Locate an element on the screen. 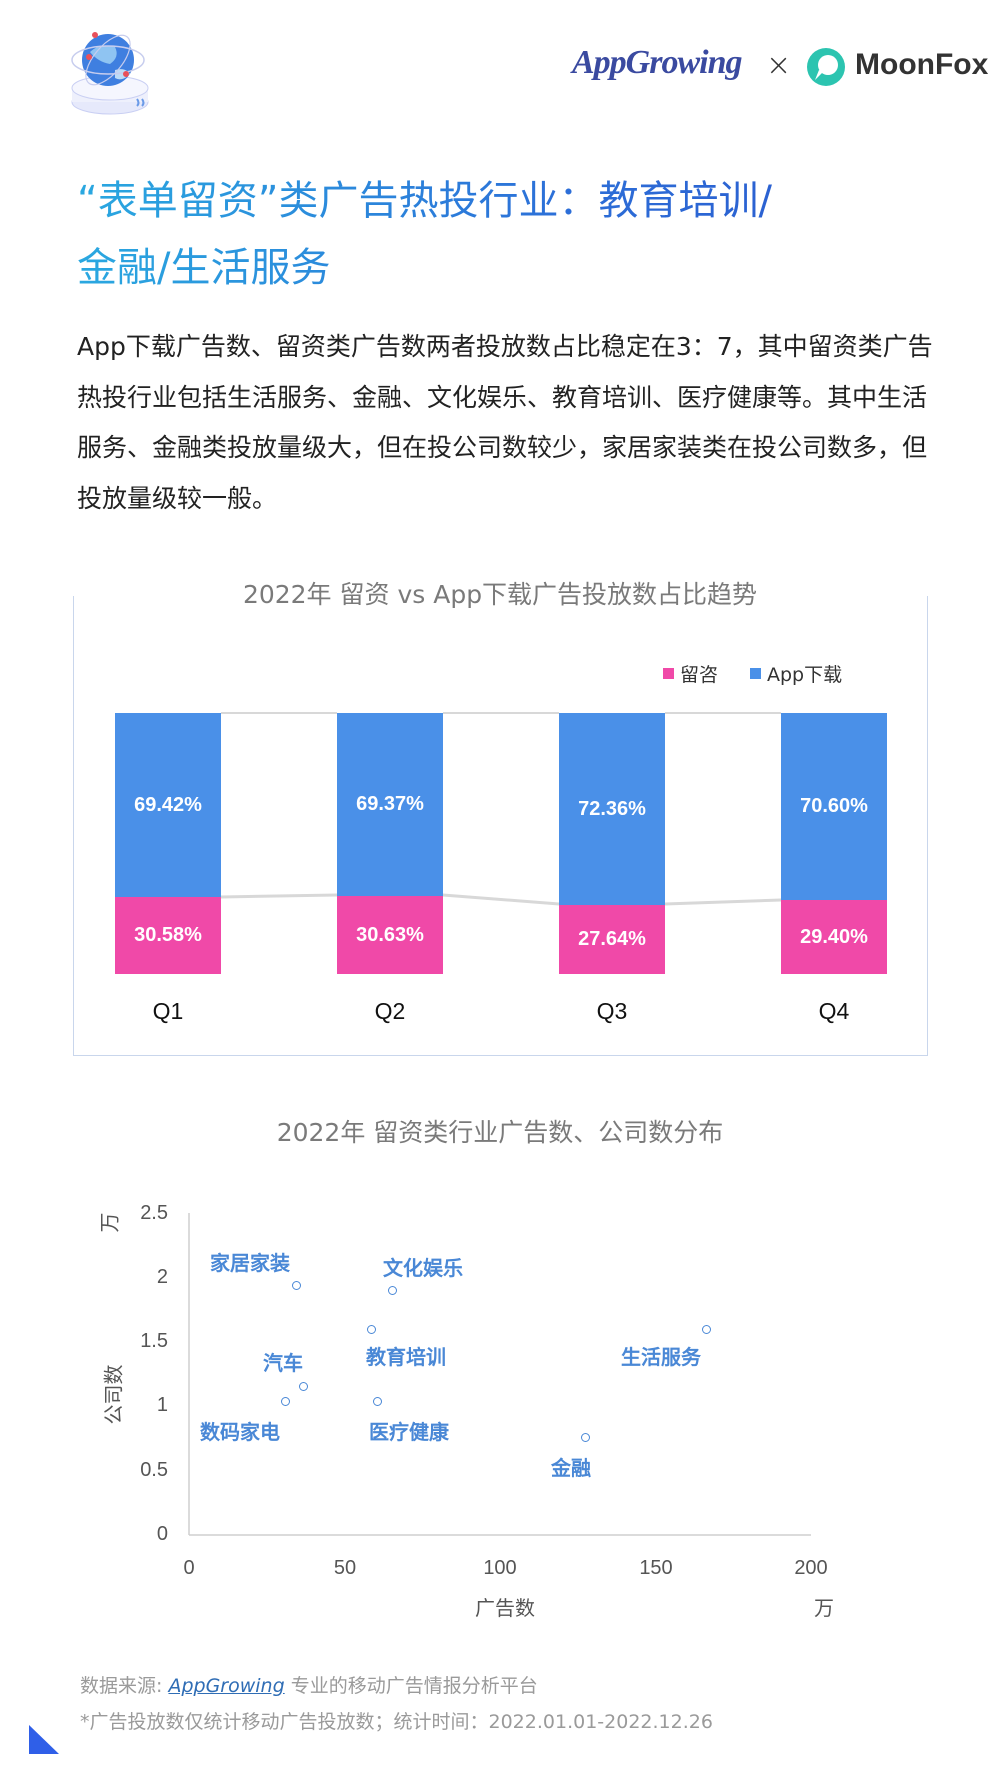 The width and height of the screenshot is (1000, 1776). data-source-line: 数据来源: AppGrowing 专业的移动广告情报分析平台 is located at coordinates (309, 1684).